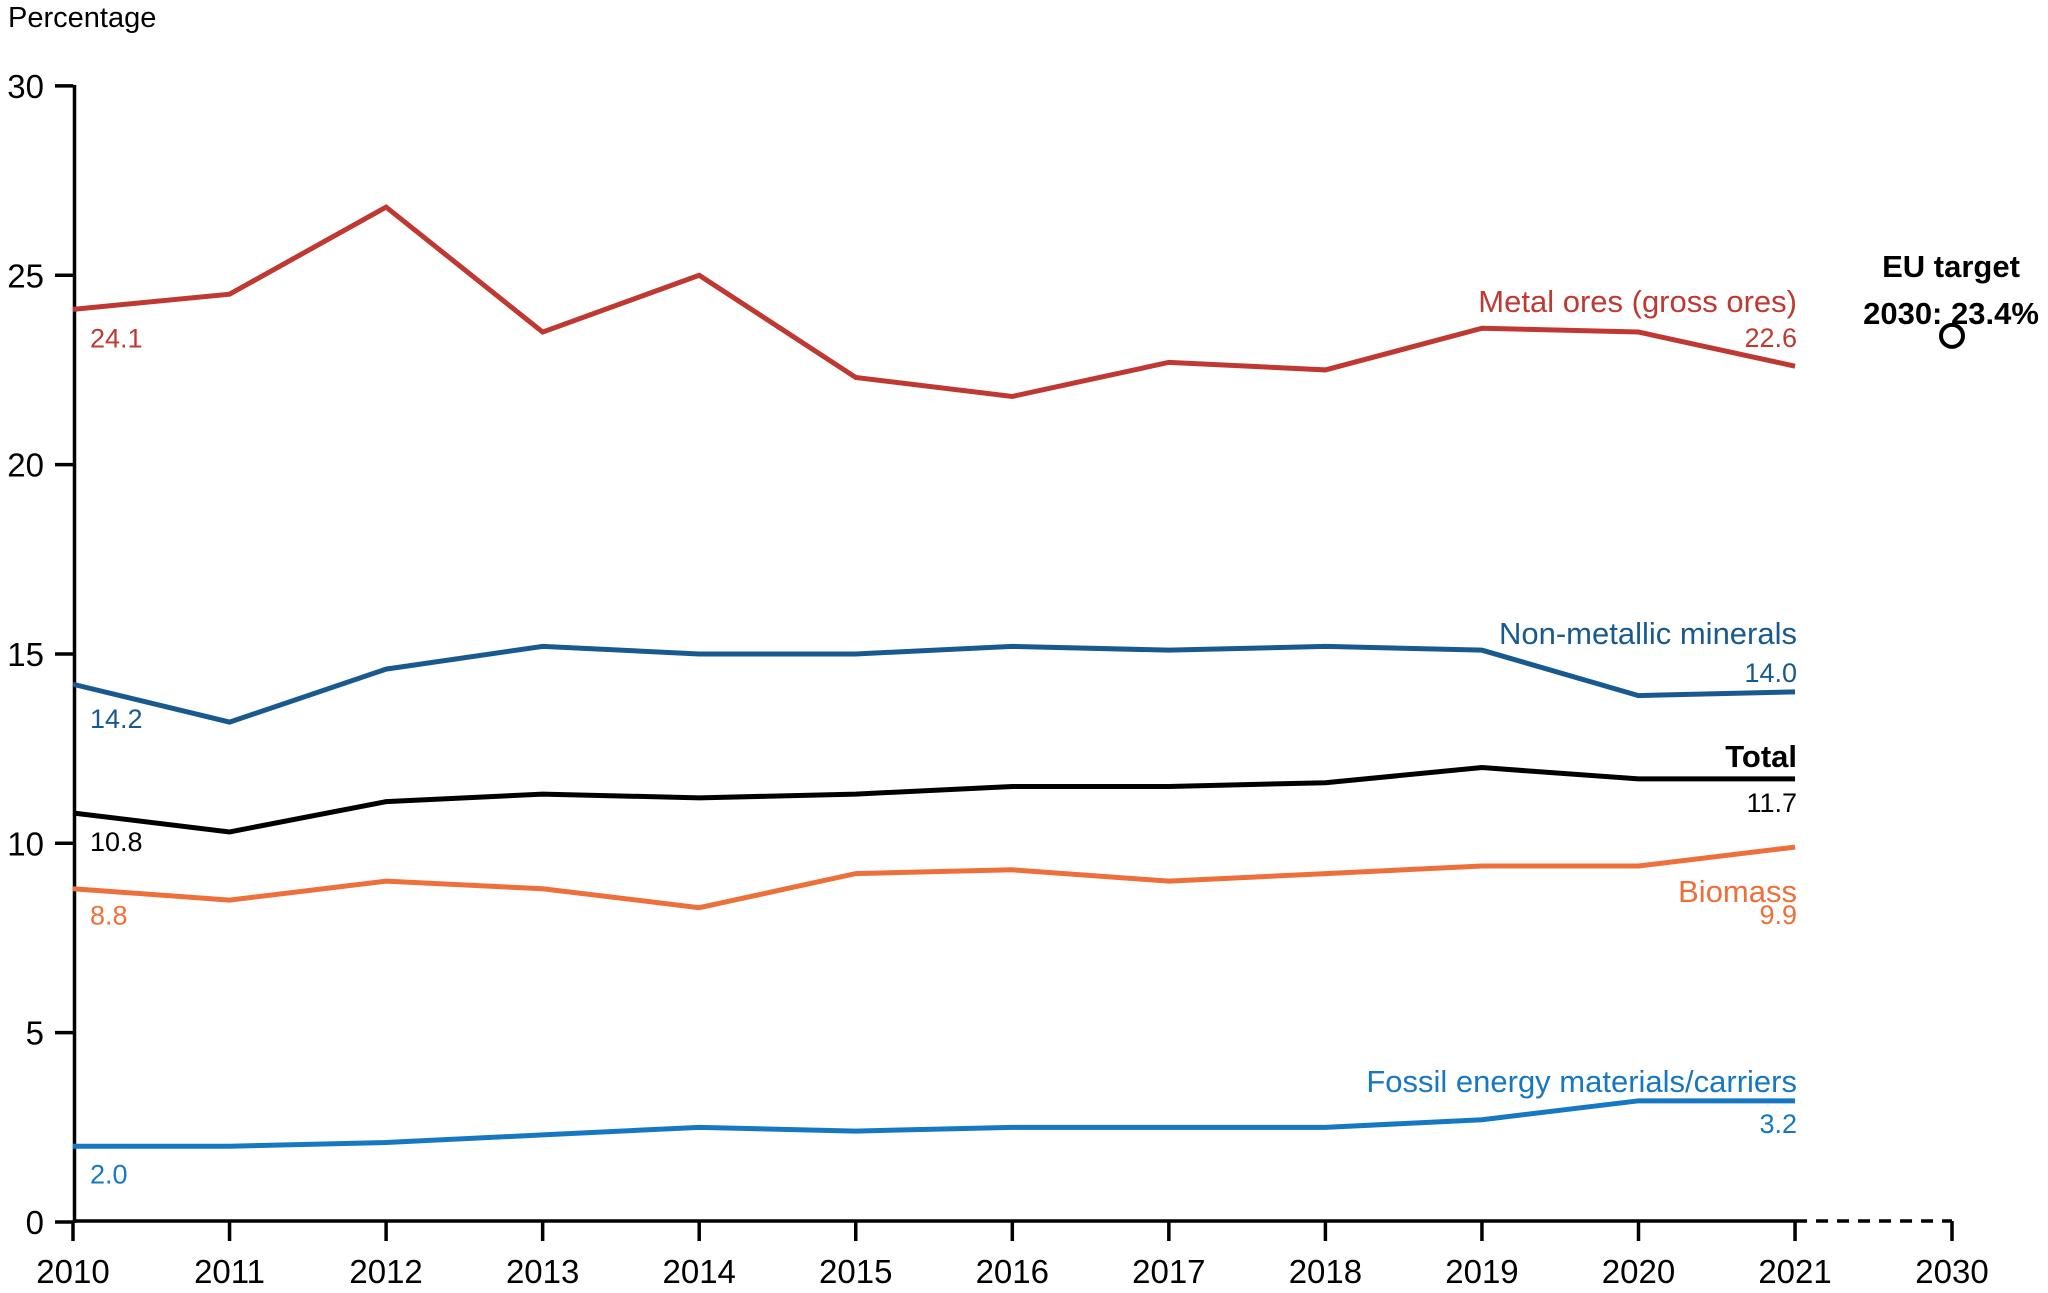 The image size is (2048, 1293). I want to click on series-start-value-2: 10.8, so click(116, 842).